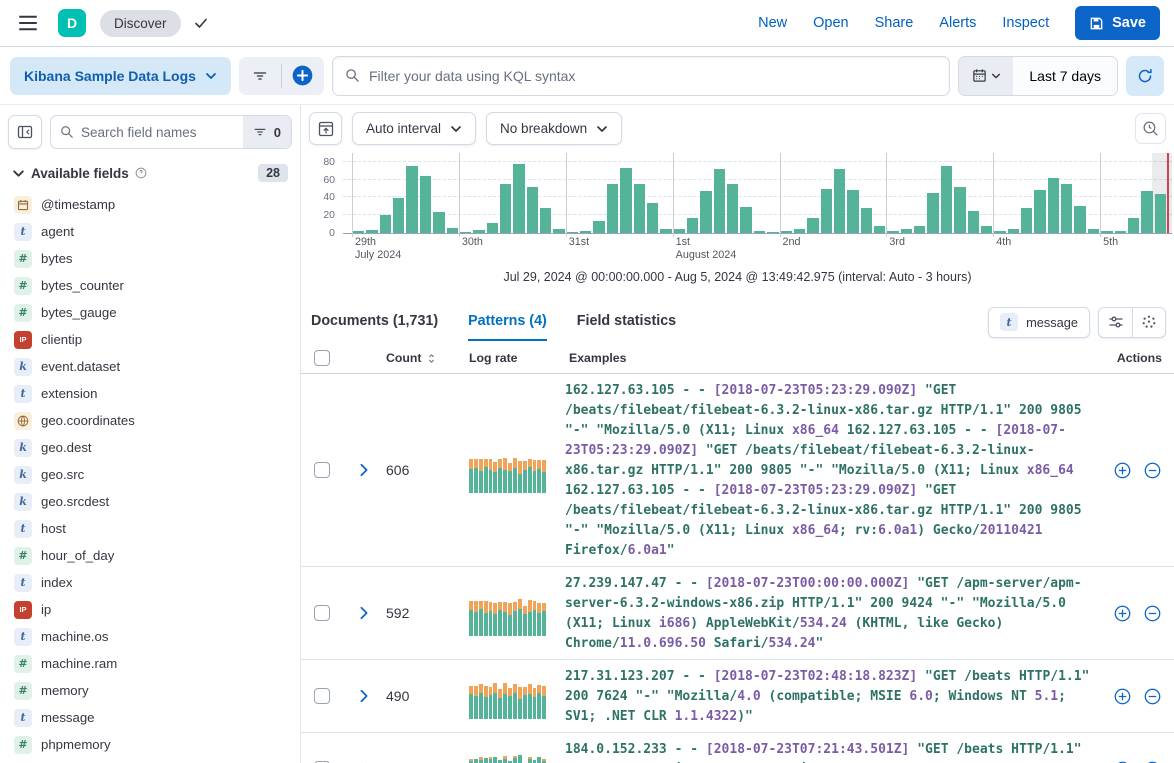 This screenshot has height=763, width=1174. I want to click on tab-field-statistics: Field statistics, so click(626, 321).